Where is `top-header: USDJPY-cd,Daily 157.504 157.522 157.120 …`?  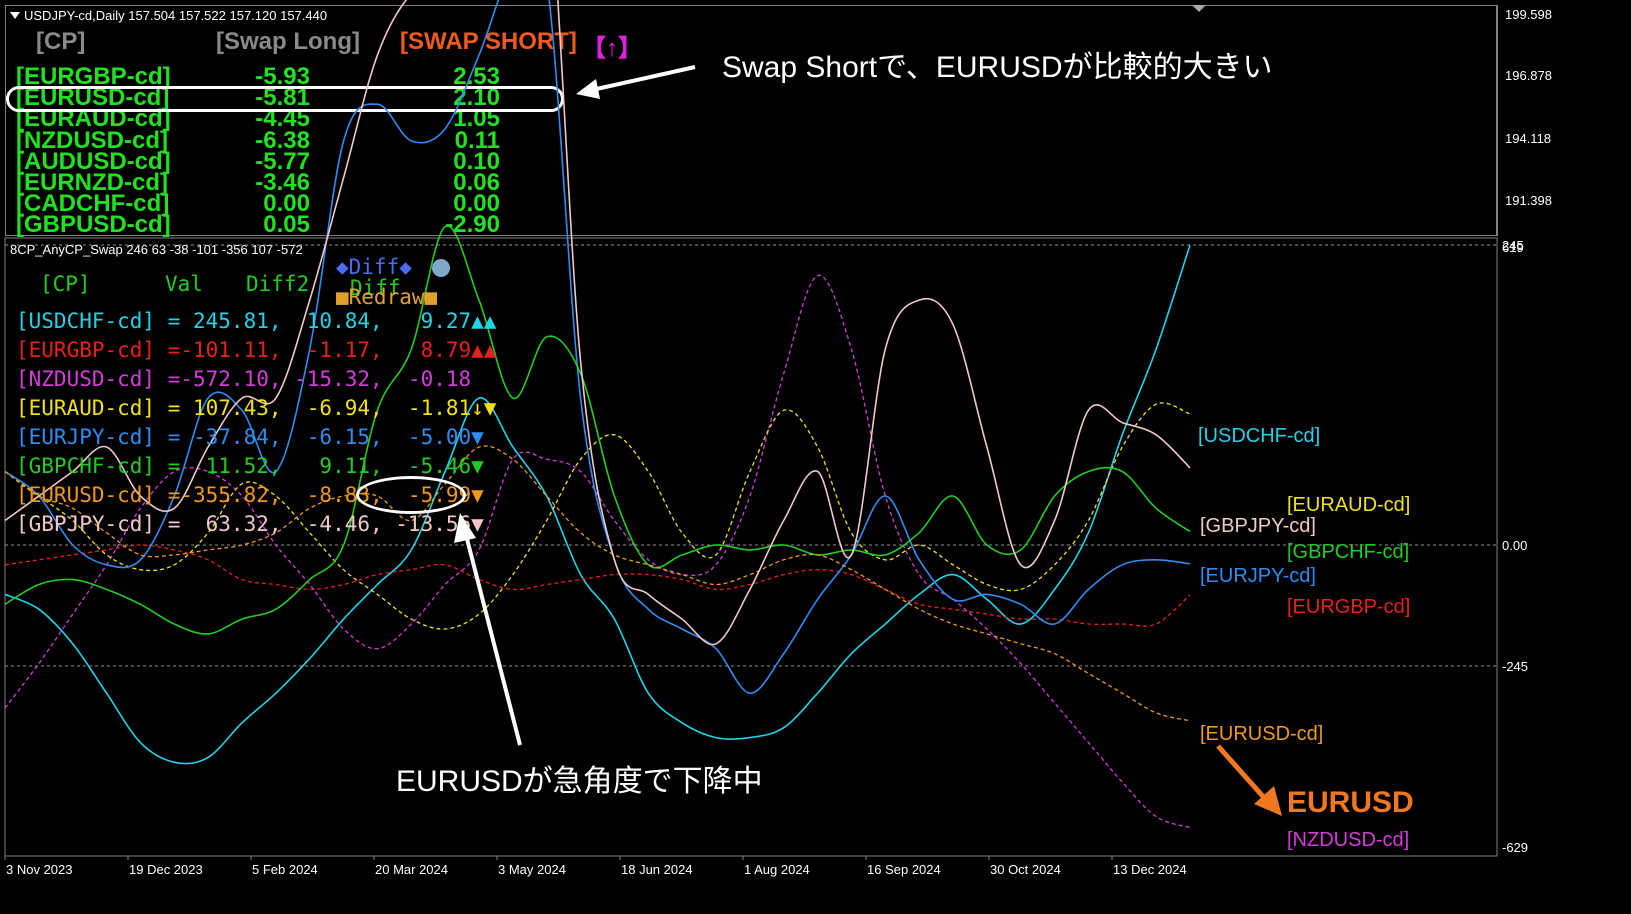 top-header: USDJPY-cd,Daily 157.504 157.522 157.120 … is located at coordinates (176, 15).